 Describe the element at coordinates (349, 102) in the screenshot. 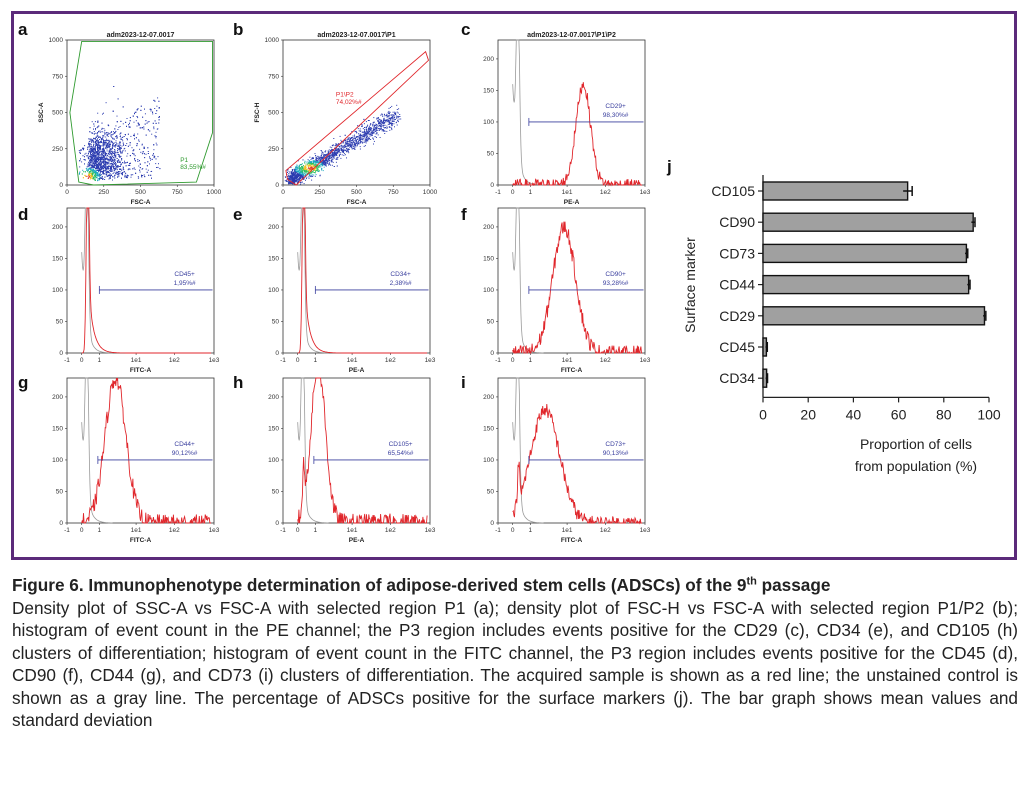

I see `gate-value: 74,02%#` at that location.